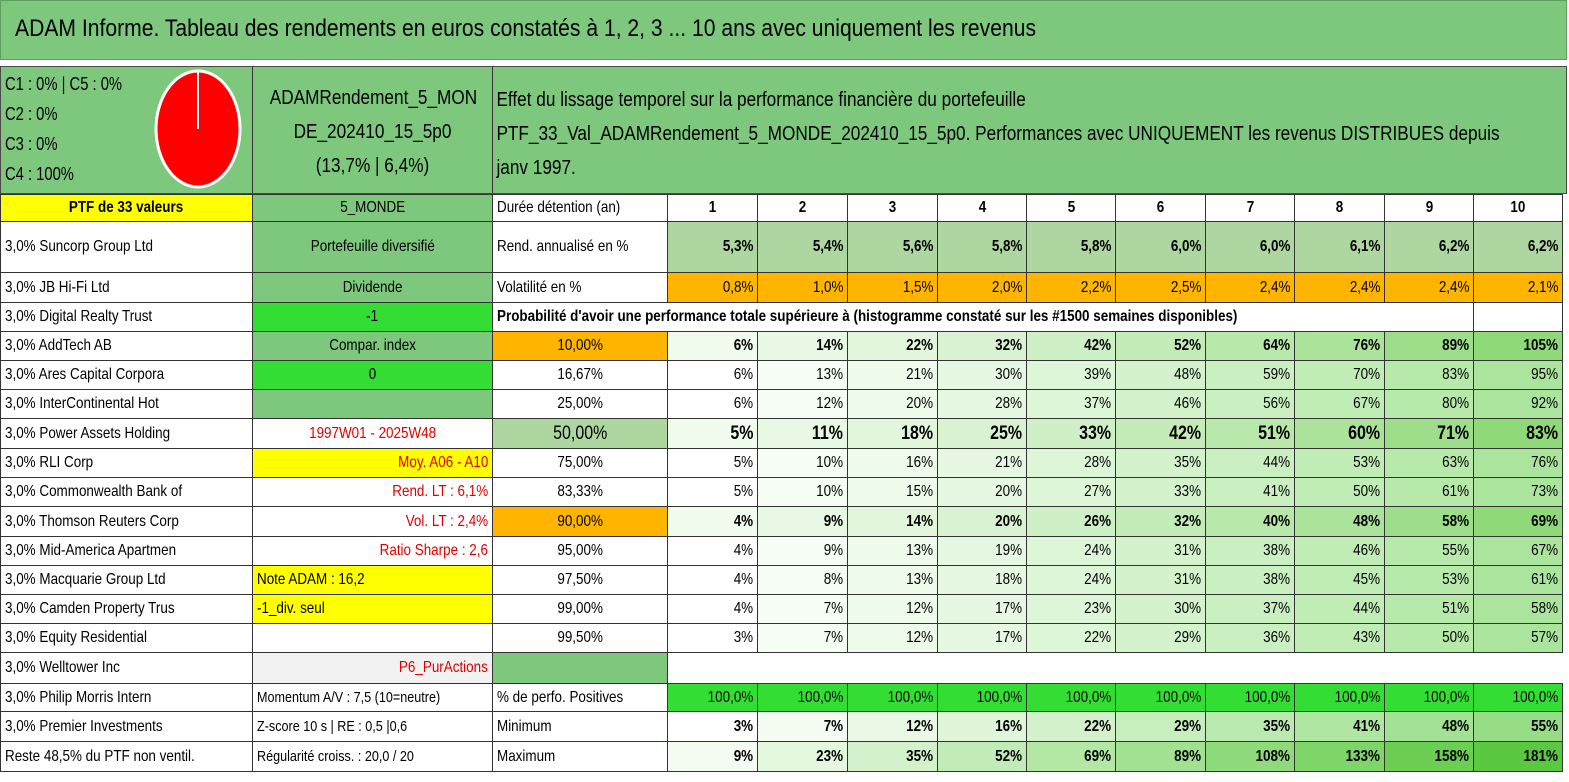  What do you see at coordinates (1160, 433) in the screenshot?
I see `prob-value: 42%` at bounding box center [1160, 433].